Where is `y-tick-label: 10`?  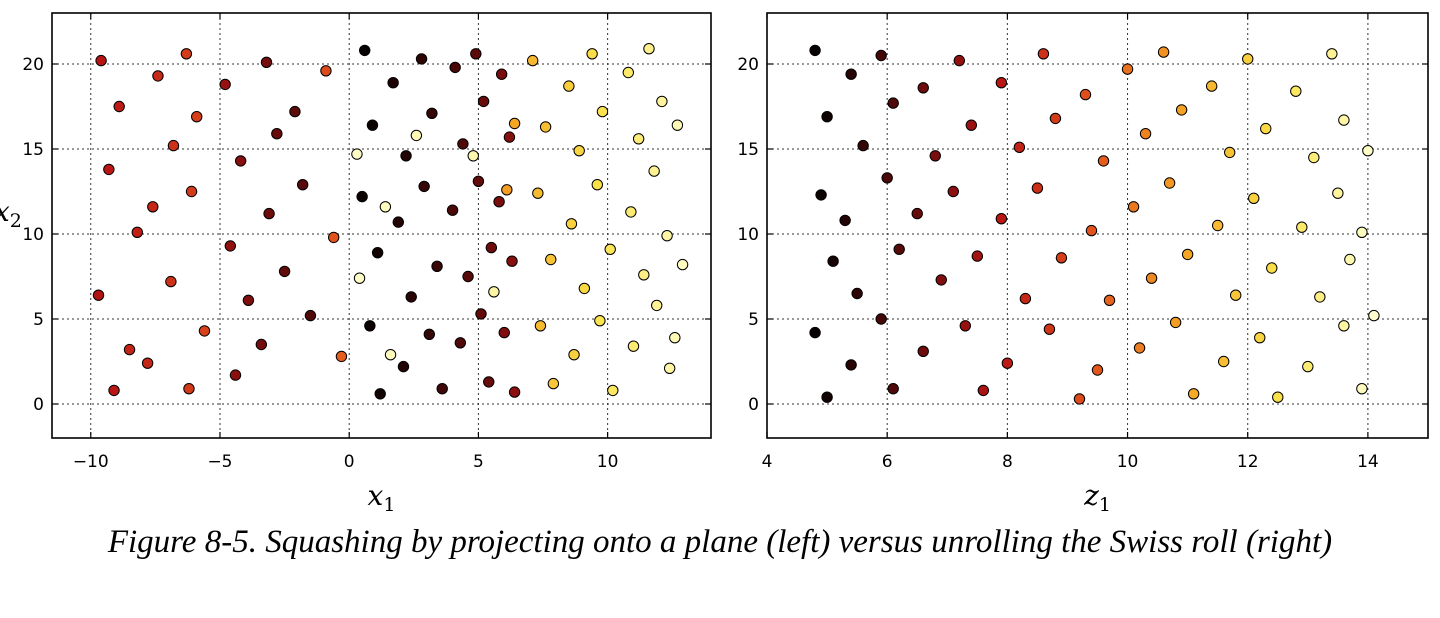
y-tick-label: 10 is located at coordinates (748, 235).